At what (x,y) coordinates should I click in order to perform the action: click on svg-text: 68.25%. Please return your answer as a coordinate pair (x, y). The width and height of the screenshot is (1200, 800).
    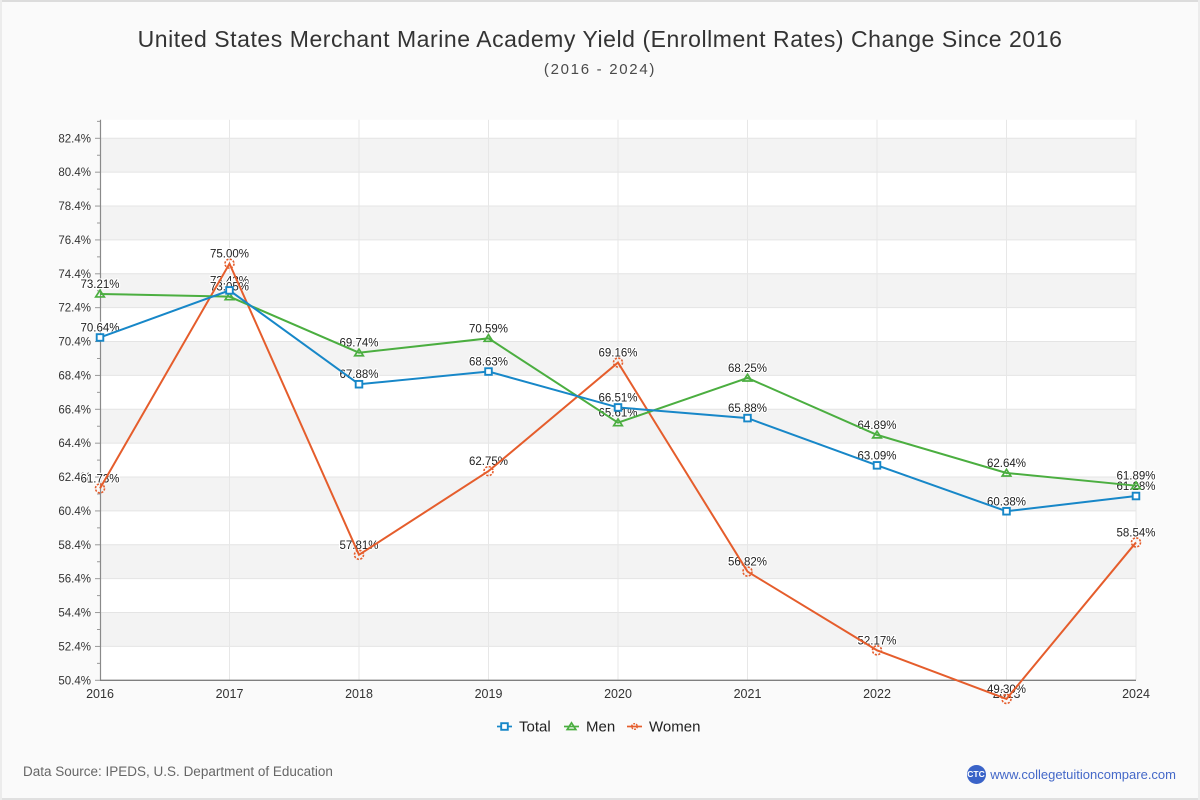
    Looking at the image, I should click on (747, 369).